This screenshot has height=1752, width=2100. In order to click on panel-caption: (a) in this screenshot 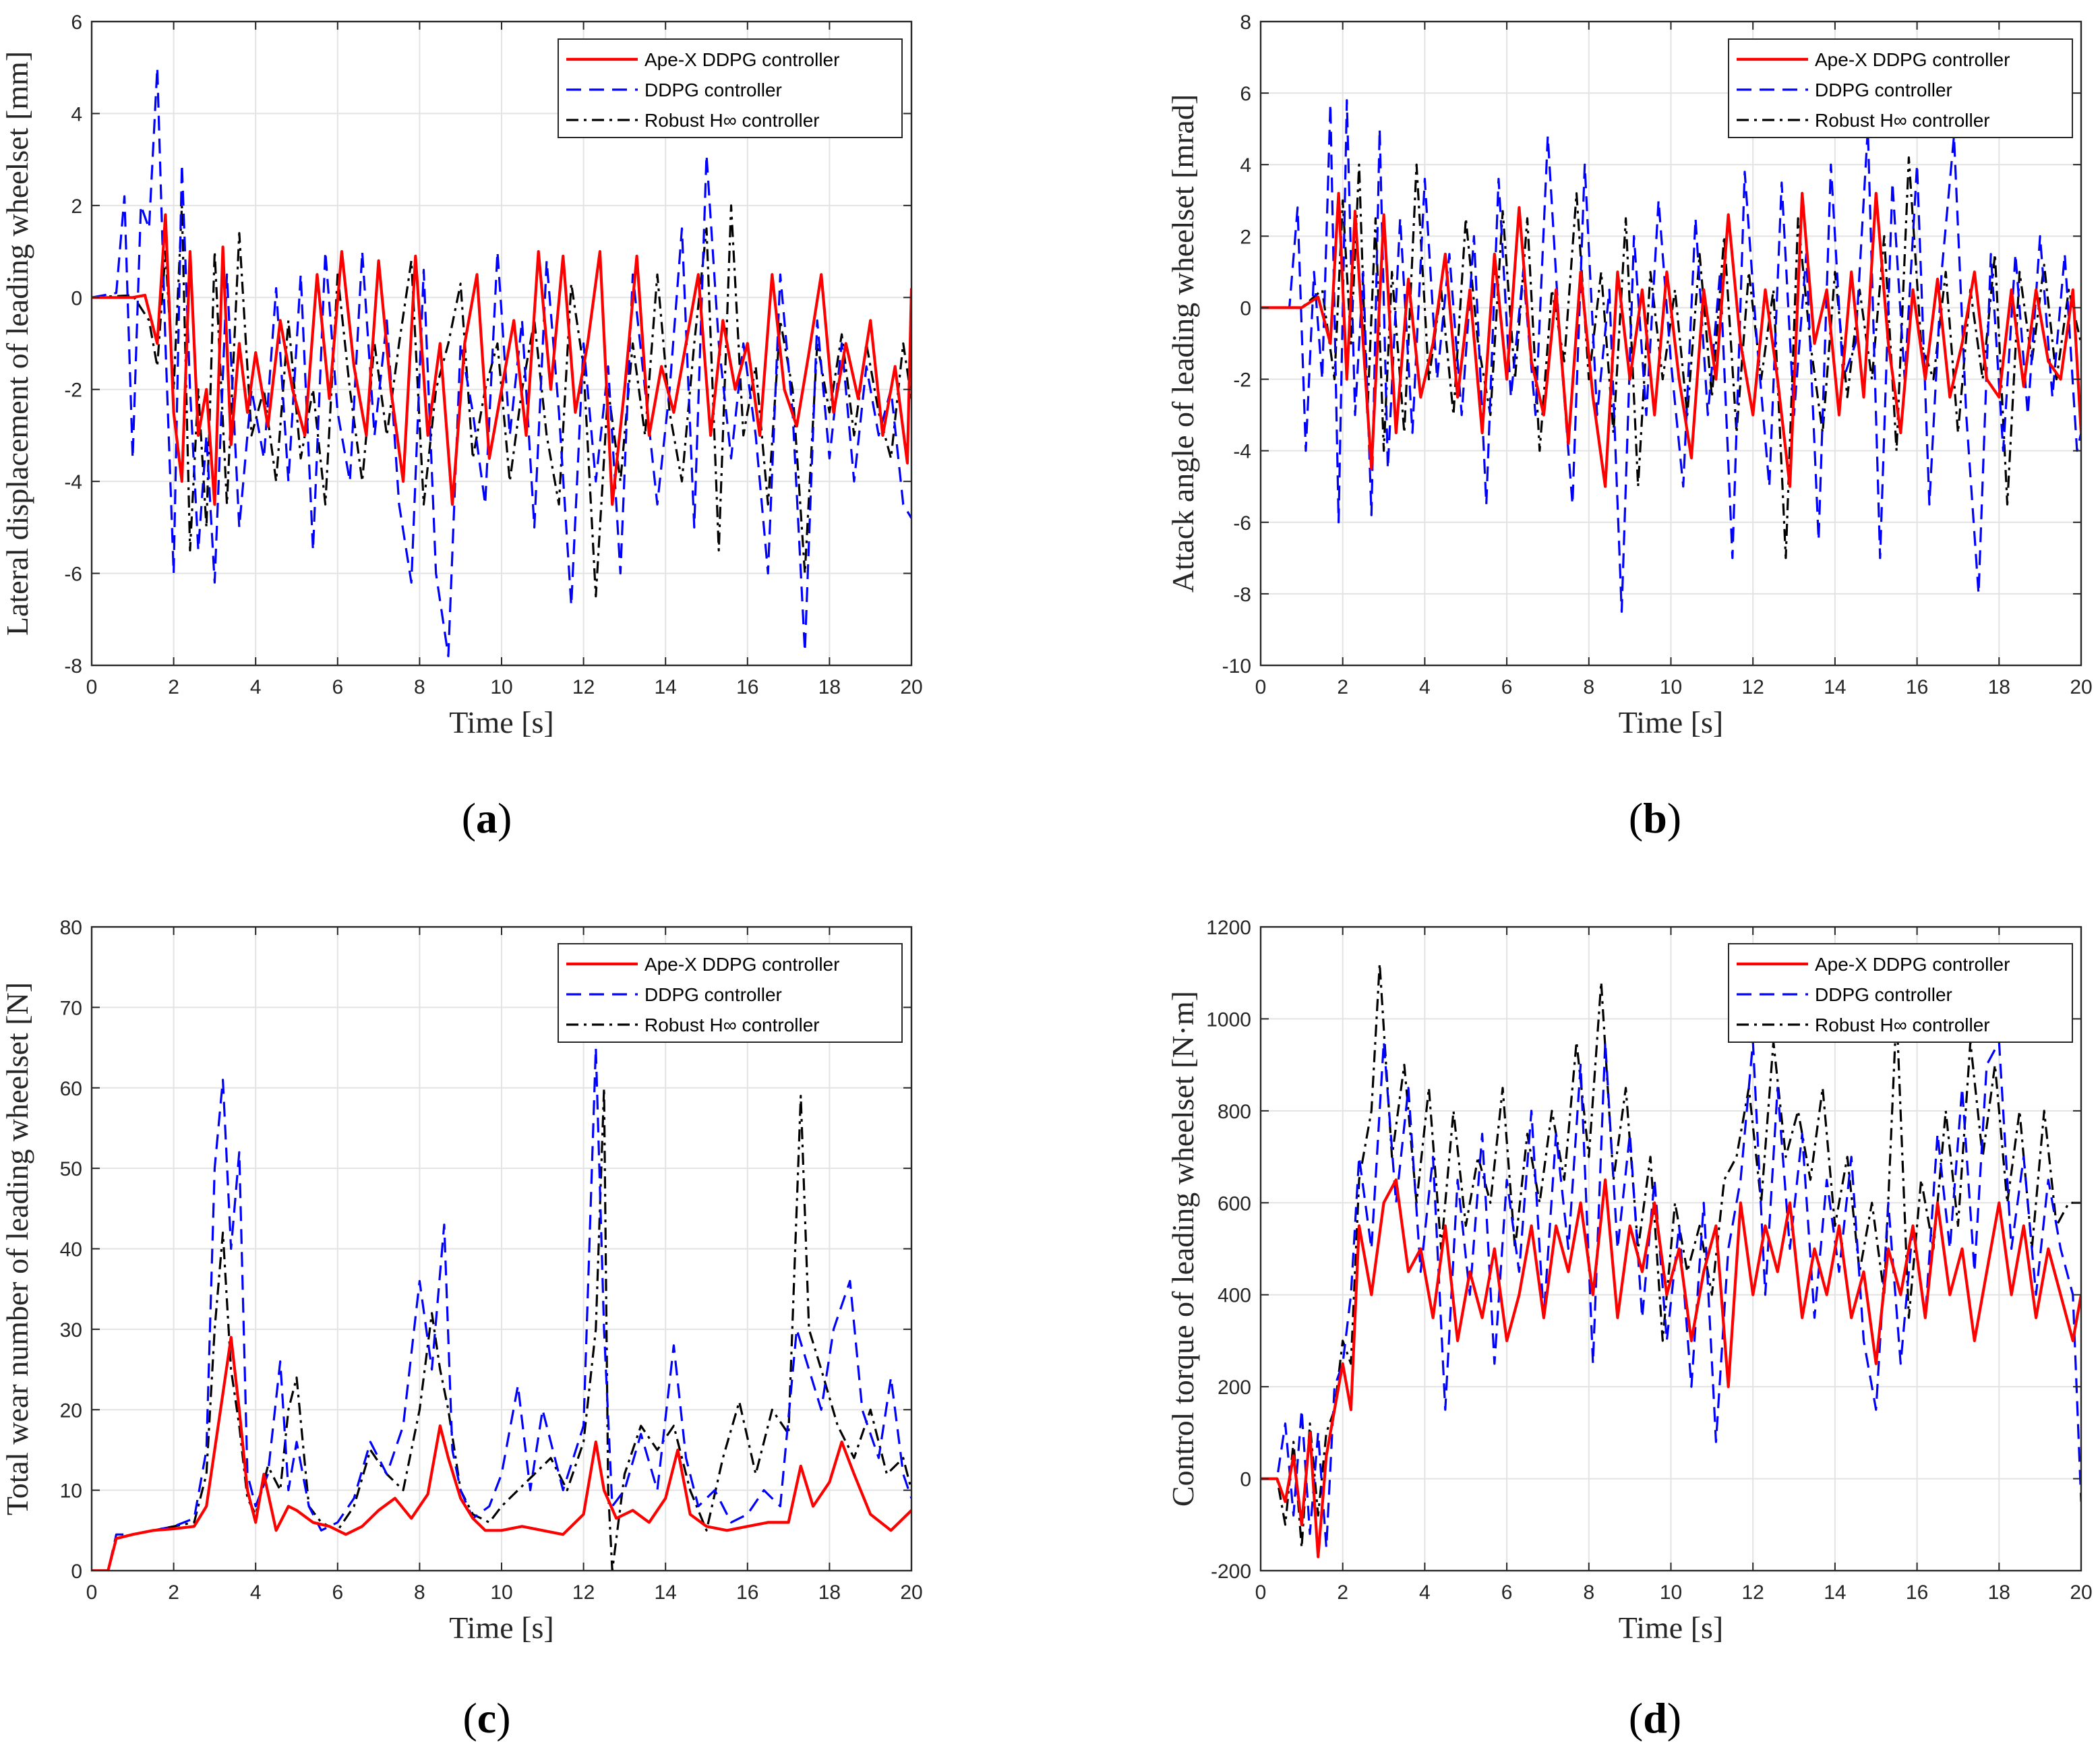, I will do `click(487, 818)`.